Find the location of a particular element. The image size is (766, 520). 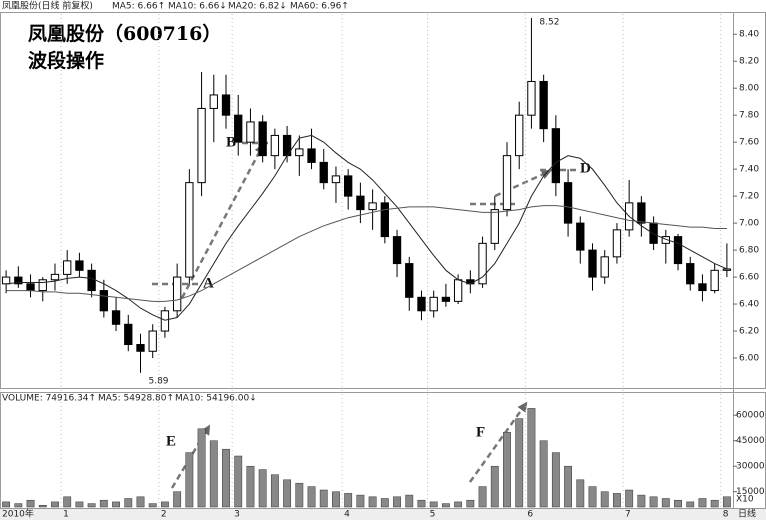

ma-label: MA5: 6.66↑ is located at coordinates (138, 7).